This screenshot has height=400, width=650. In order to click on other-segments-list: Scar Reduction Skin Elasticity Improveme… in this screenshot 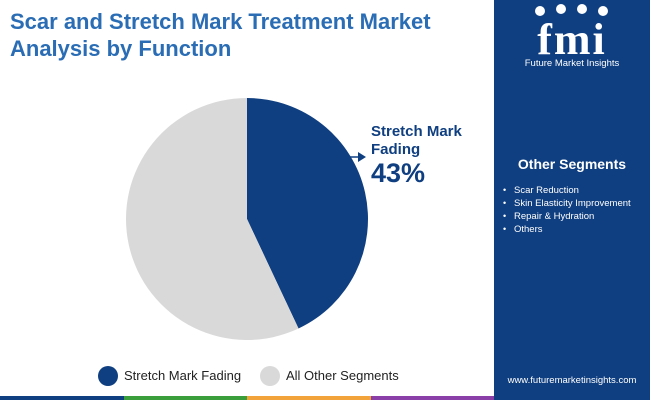, I will do `click(575, 210)`.